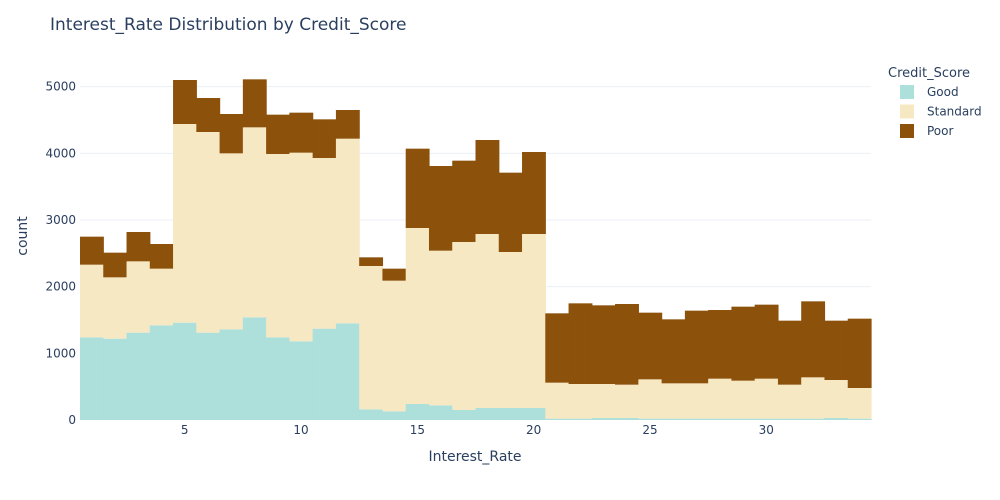 The image size is (1000, 500). What do you see at coordinates (941, 111) in the screenshot?
I see `legend-item-standard: Standard` at bounding box center [941, 111].